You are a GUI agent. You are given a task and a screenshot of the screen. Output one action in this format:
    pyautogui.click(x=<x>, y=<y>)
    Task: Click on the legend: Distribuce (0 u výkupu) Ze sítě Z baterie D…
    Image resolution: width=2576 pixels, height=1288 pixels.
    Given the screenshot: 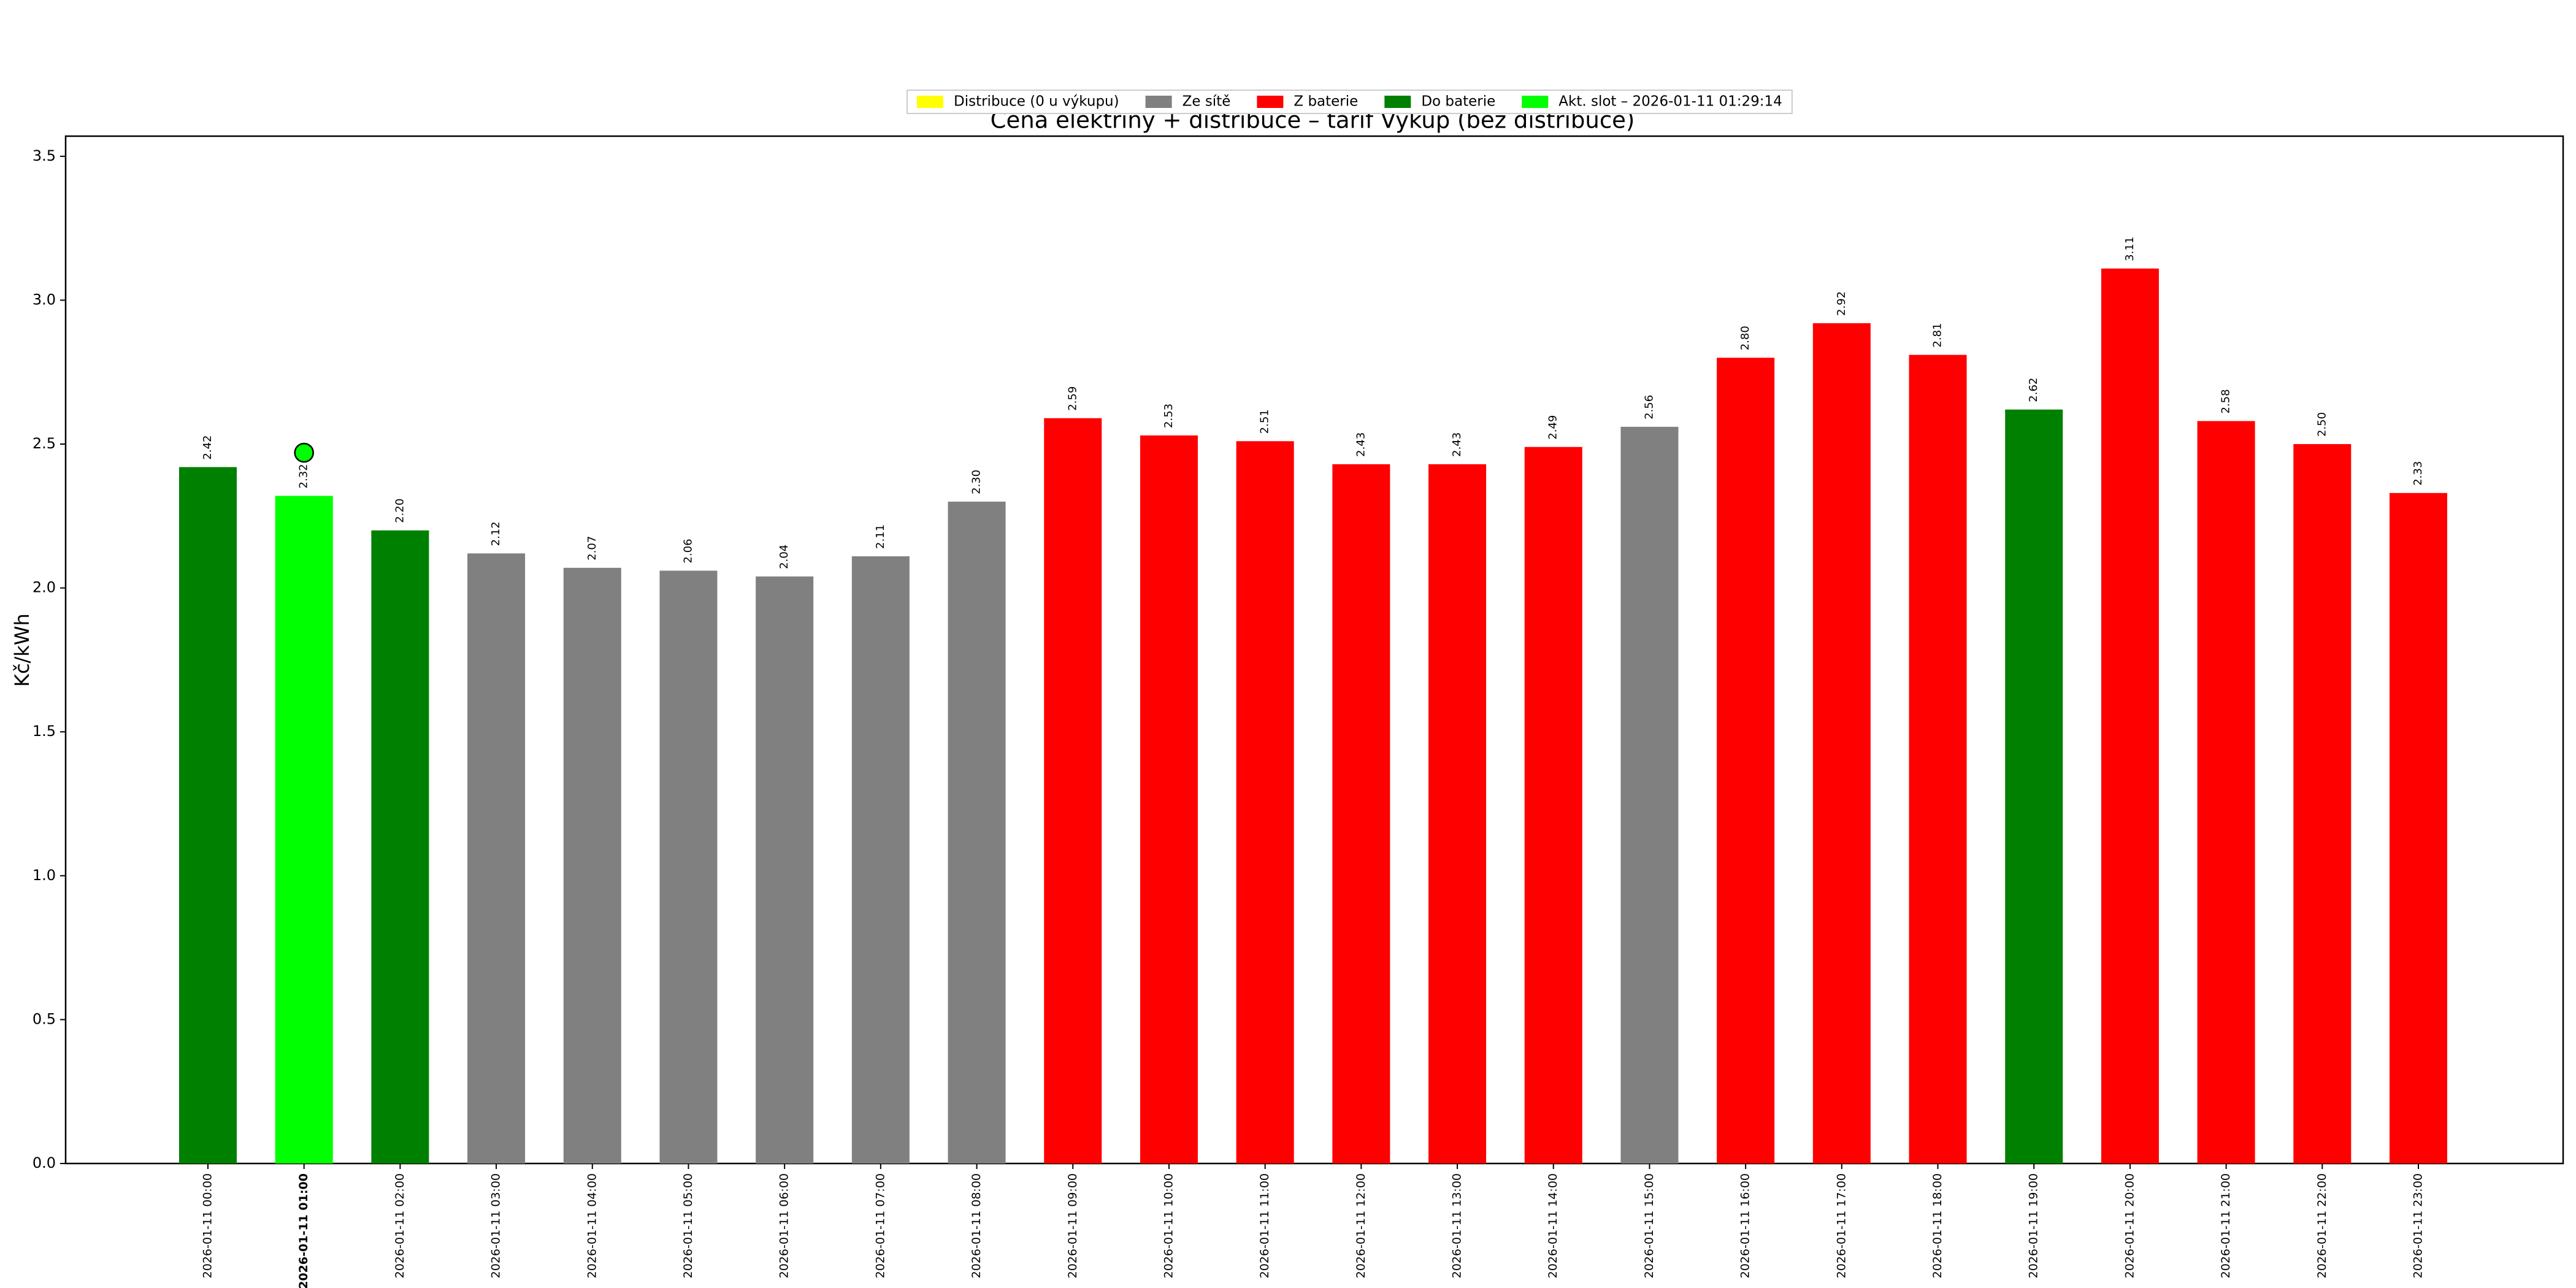 What is the action you would take?
    pyautogui.click(x=1350, y=102)
    